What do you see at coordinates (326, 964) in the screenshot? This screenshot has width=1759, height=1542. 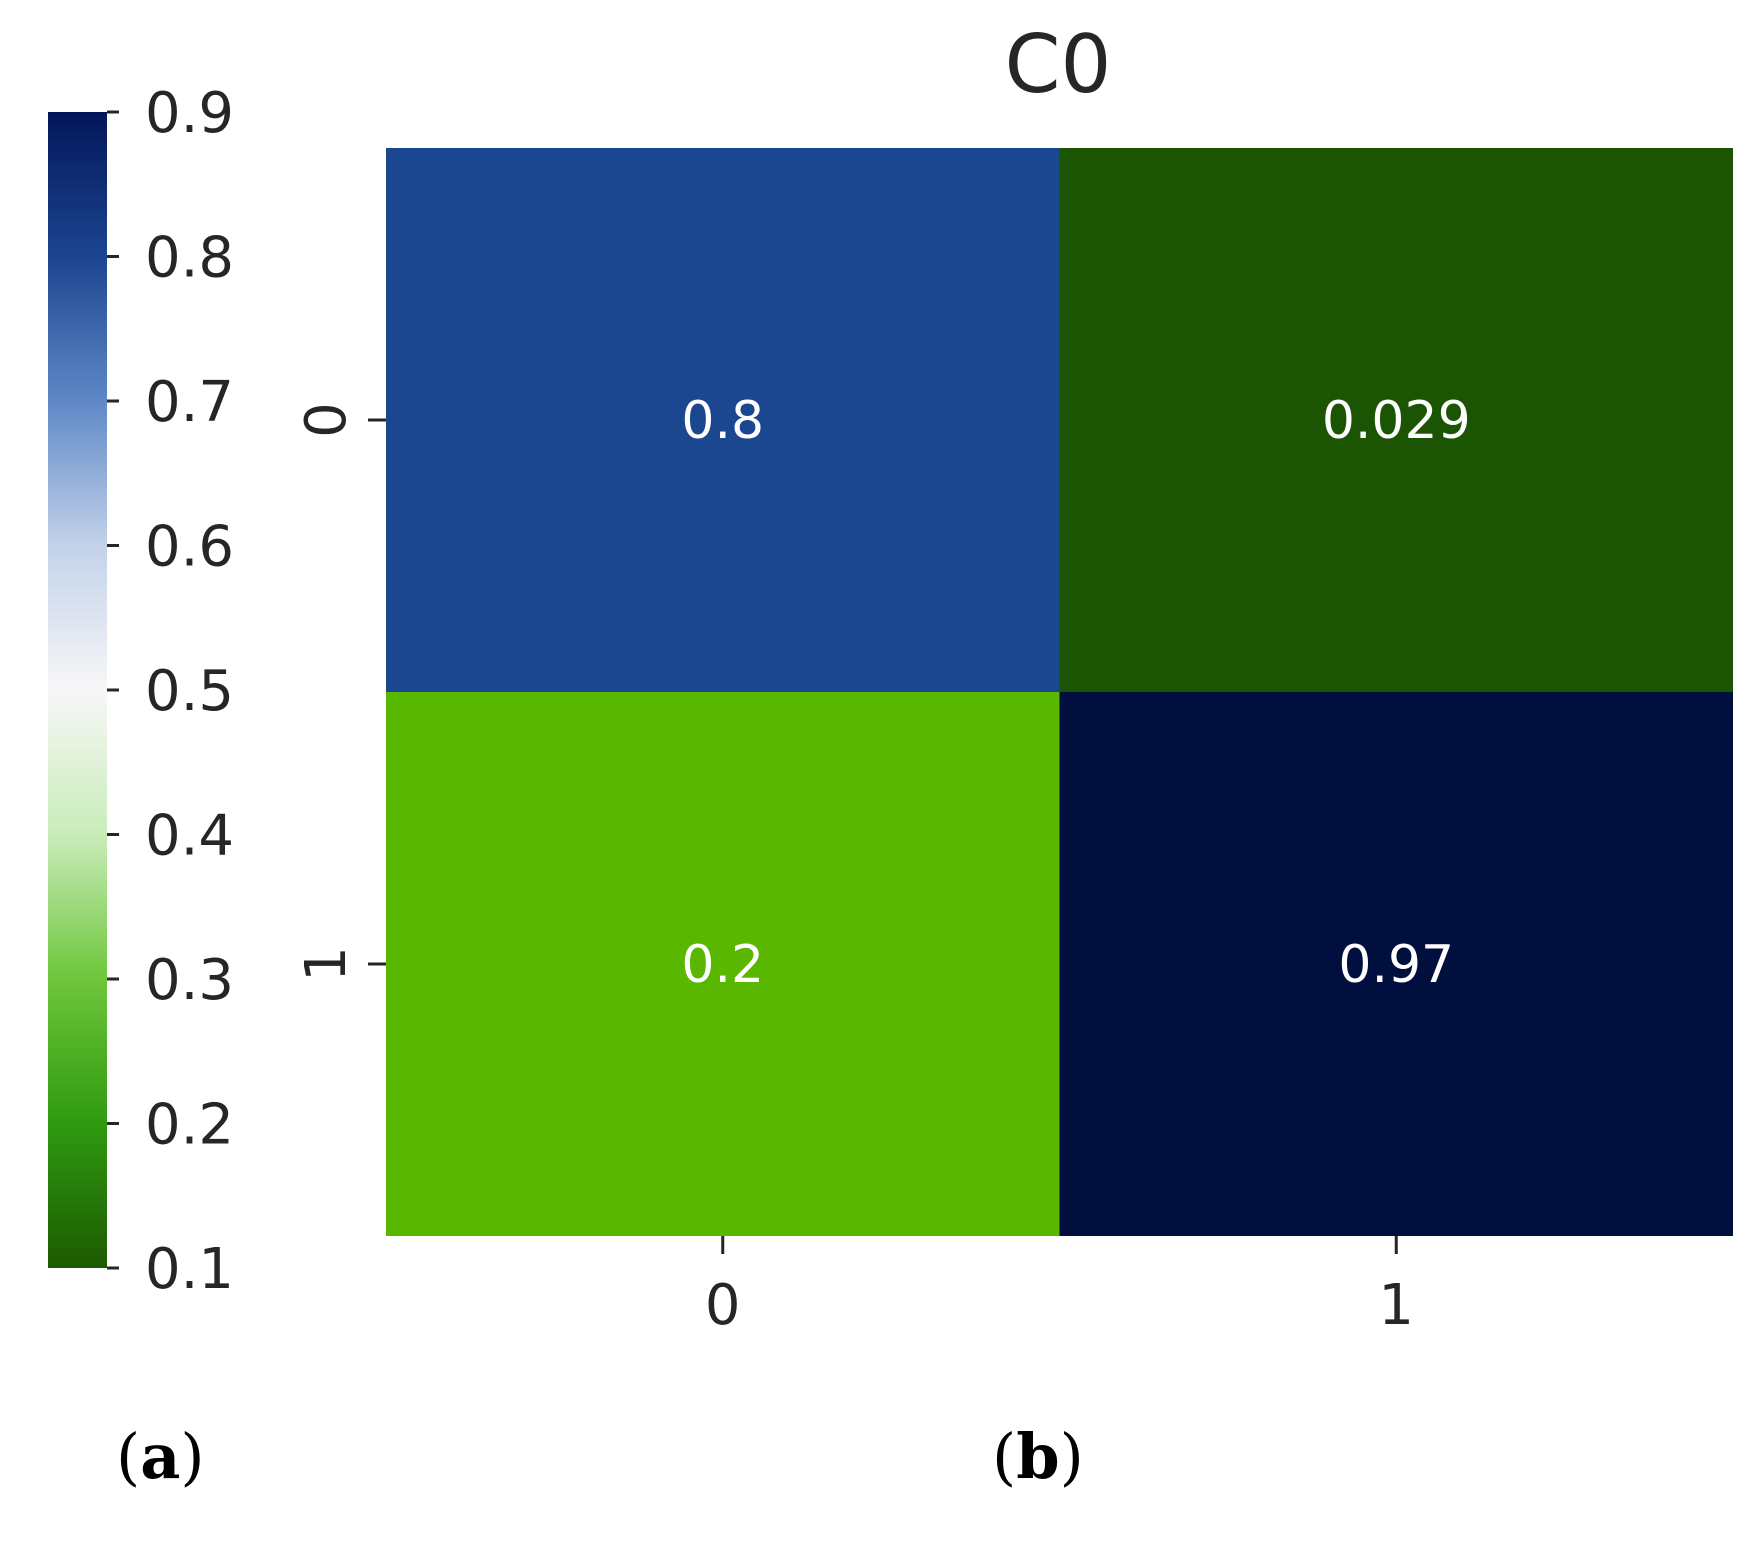 I see `y-axis-tick-label: 1` at bounding box center [326, 964].